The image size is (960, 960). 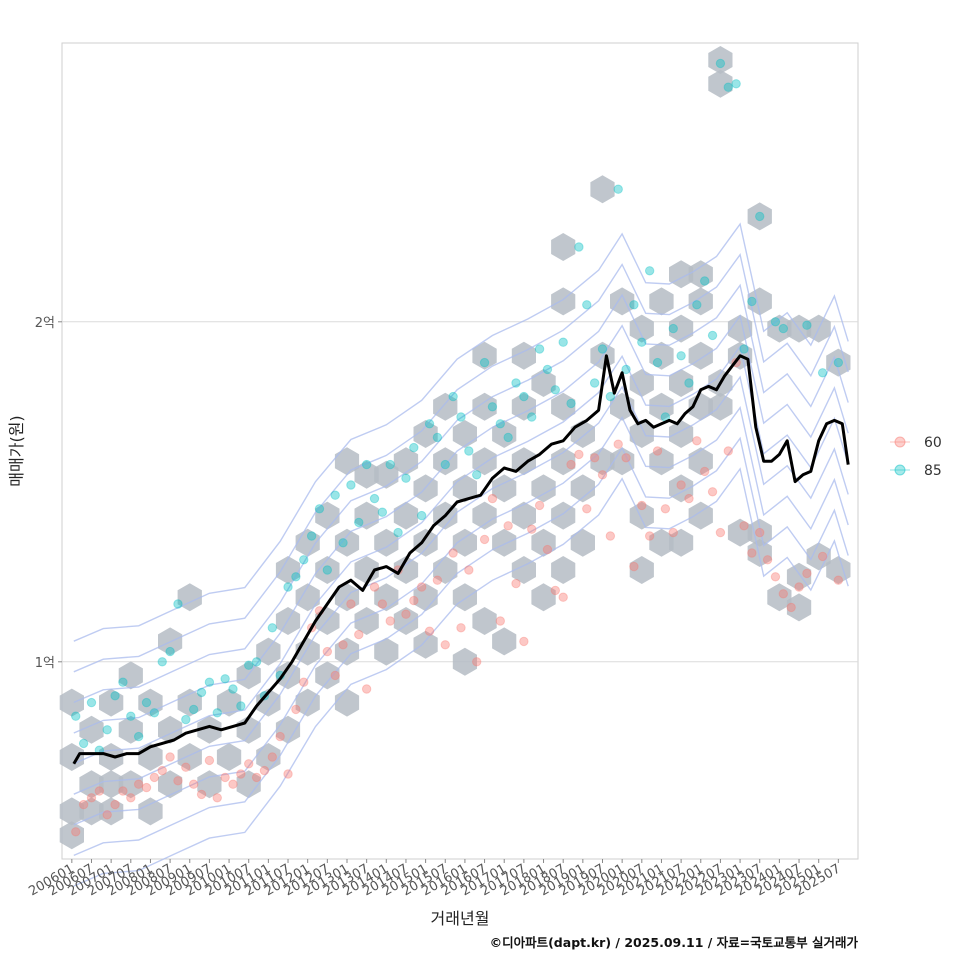 What do you see at coordinates (916, 457) in the screenshot?
I see `legend: 60 85` at bounding box center [916, 457].